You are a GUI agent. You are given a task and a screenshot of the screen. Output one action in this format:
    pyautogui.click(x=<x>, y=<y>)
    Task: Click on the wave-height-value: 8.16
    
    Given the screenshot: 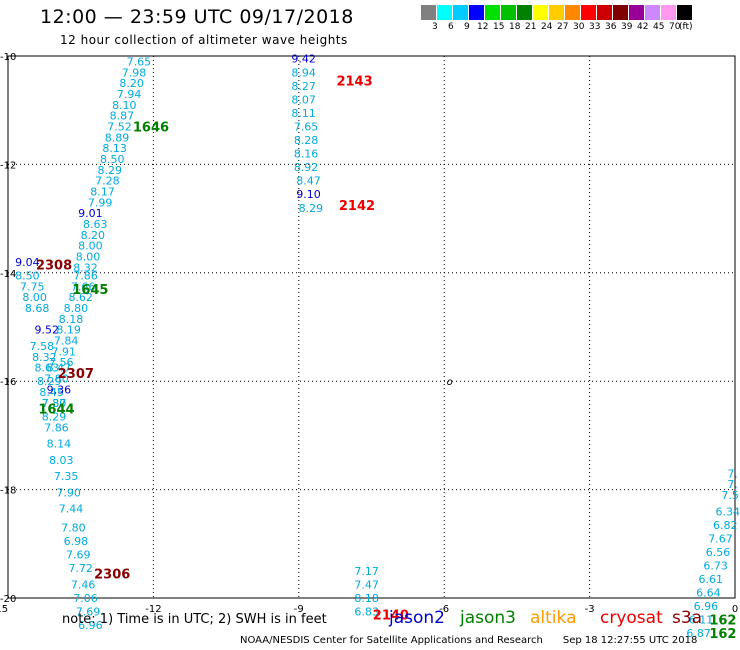 What is the action you would take?
    pyautogui.click(x=306, y=154)
    